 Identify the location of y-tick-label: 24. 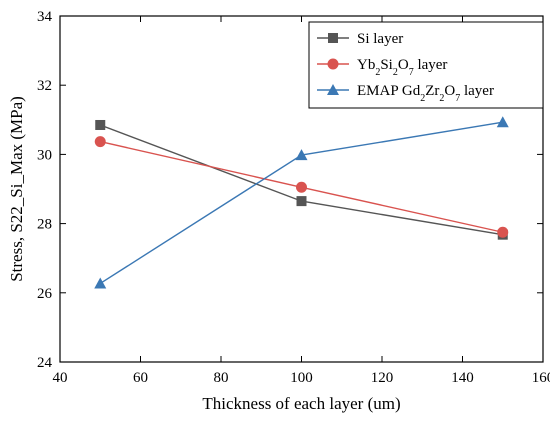
(45, 363).